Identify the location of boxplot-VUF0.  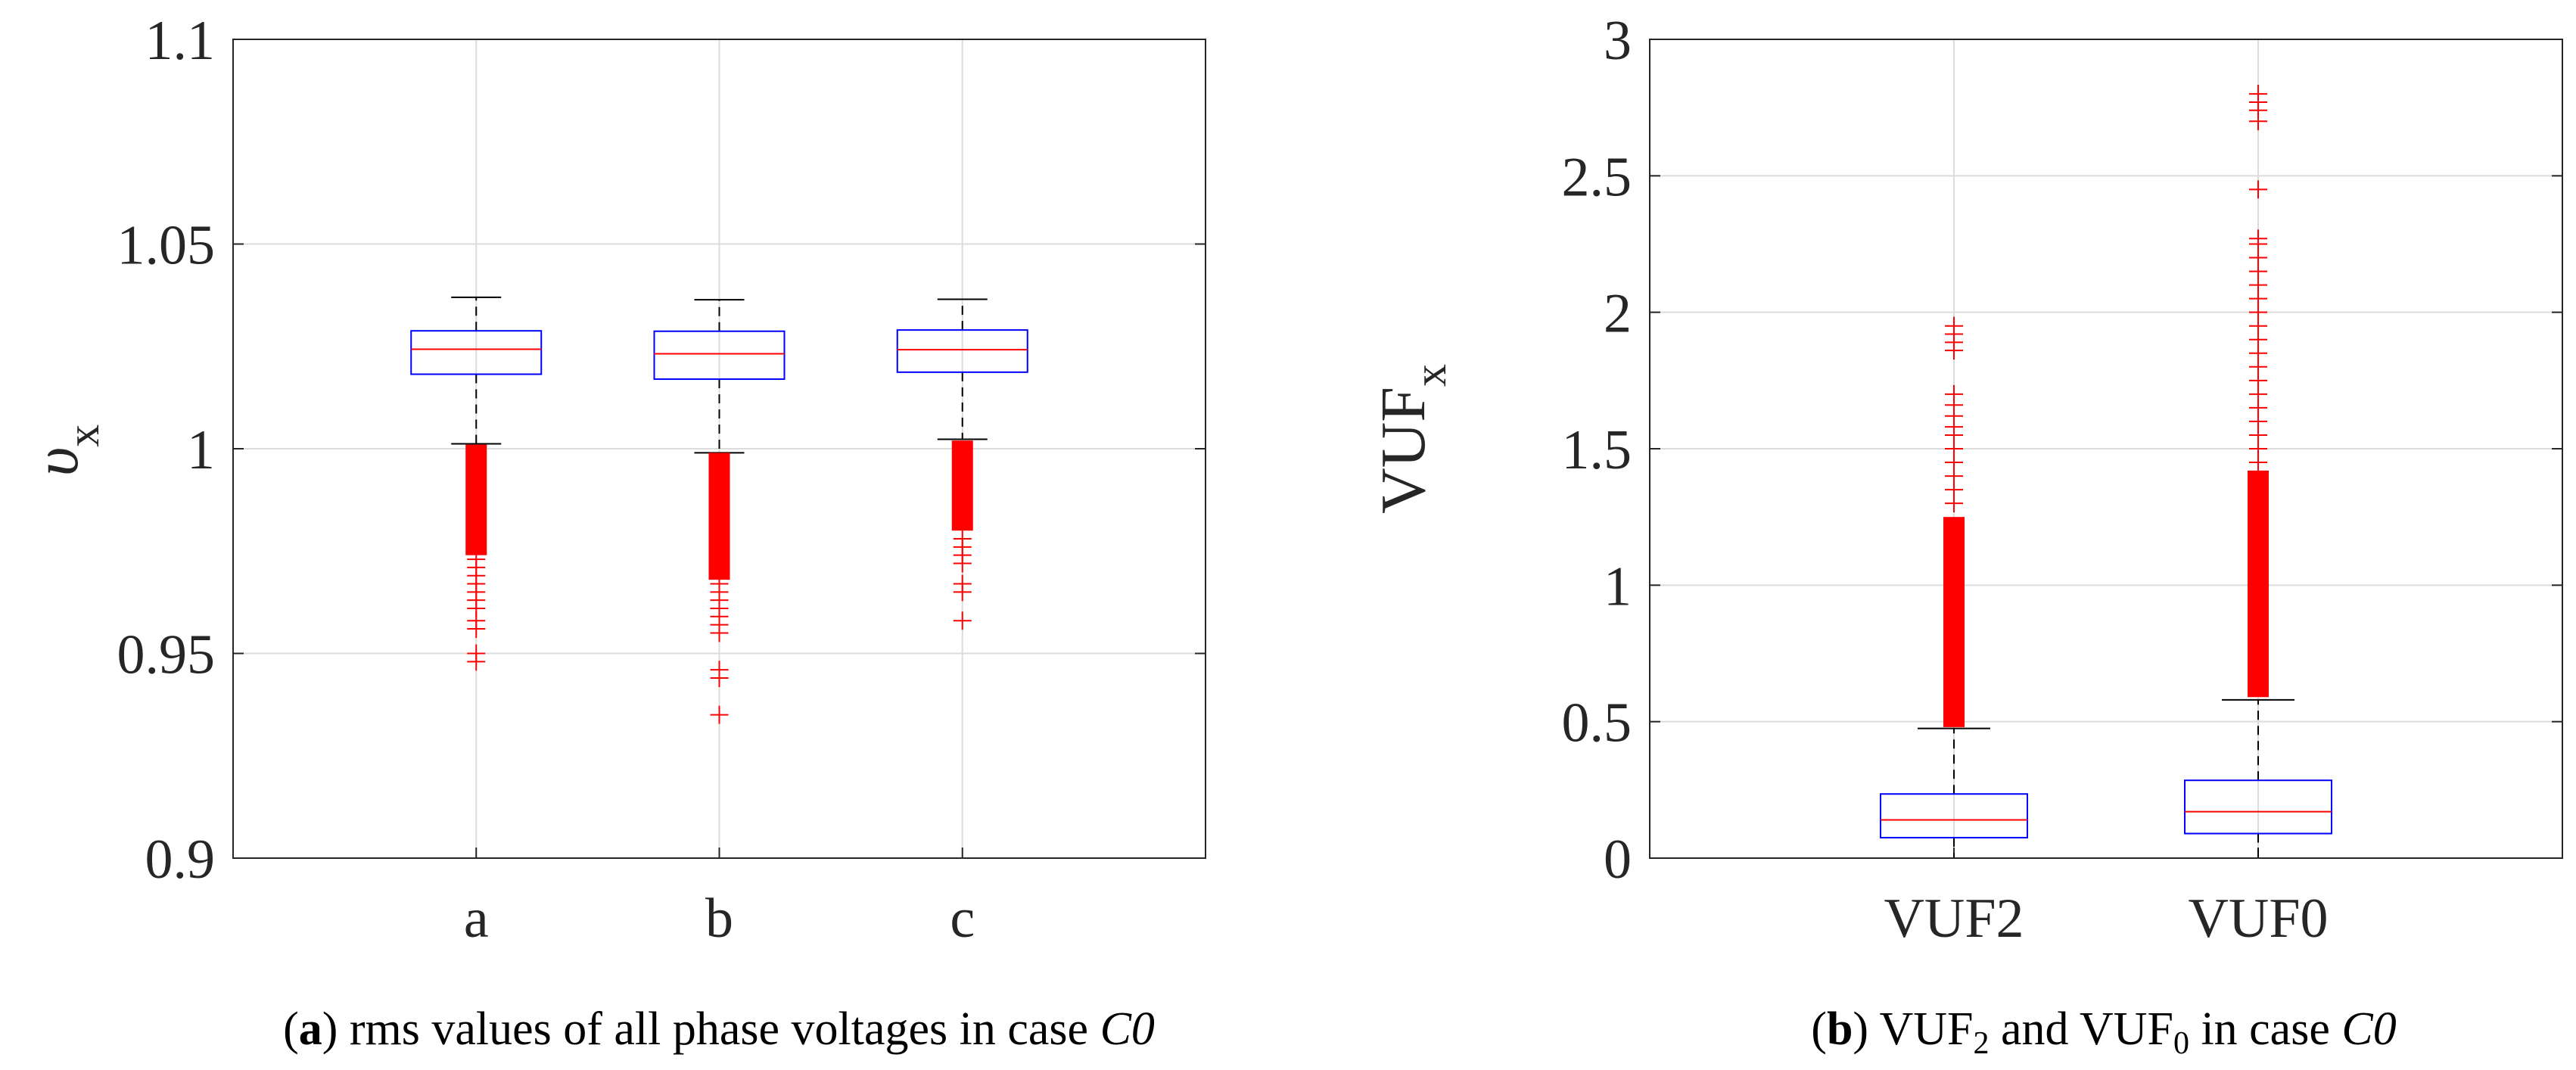
(2258, 472).